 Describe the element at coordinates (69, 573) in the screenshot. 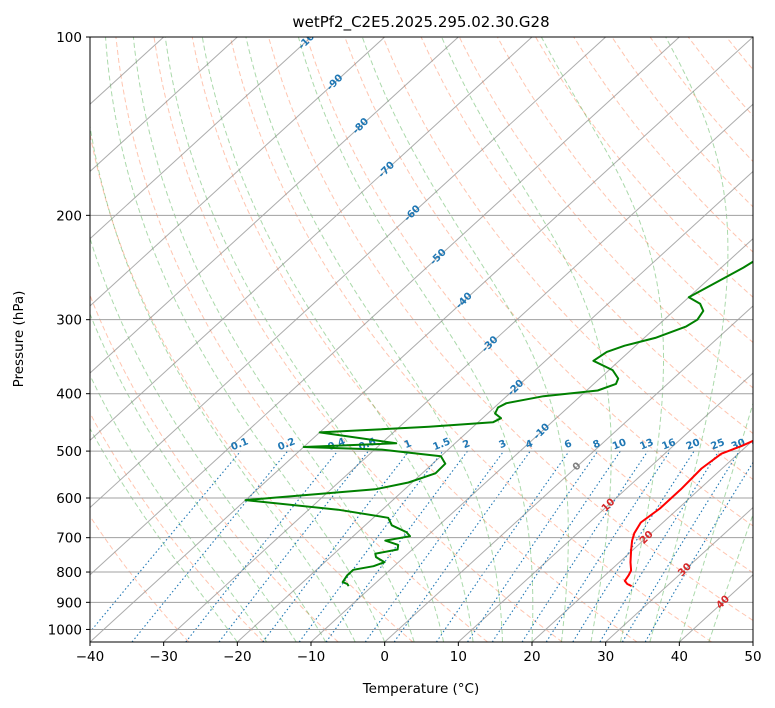

I see `y-tick-label: 800` at that location.